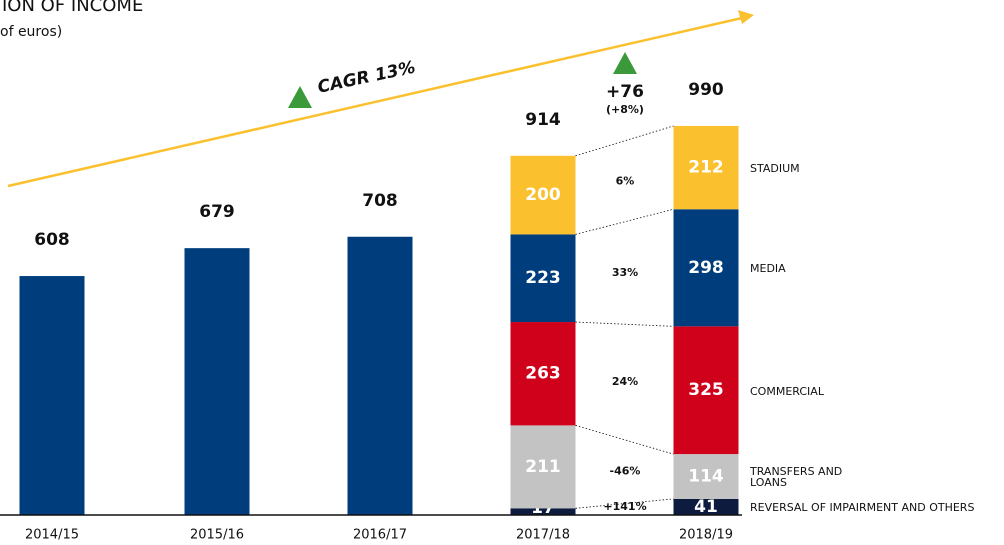 This screenshot has width=1004, height=545. I want to click on x-tick-label: 2017/18, so click(543, 535).